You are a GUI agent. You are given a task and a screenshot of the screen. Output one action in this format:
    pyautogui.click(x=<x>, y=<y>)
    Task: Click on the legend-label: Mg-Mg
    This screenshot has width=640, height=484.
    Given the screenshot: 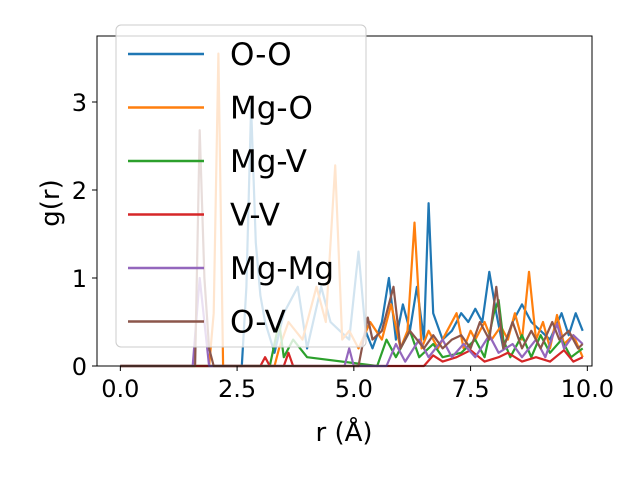 What is the action you would take?
    pyautogui.click(x=282, y=269)
    